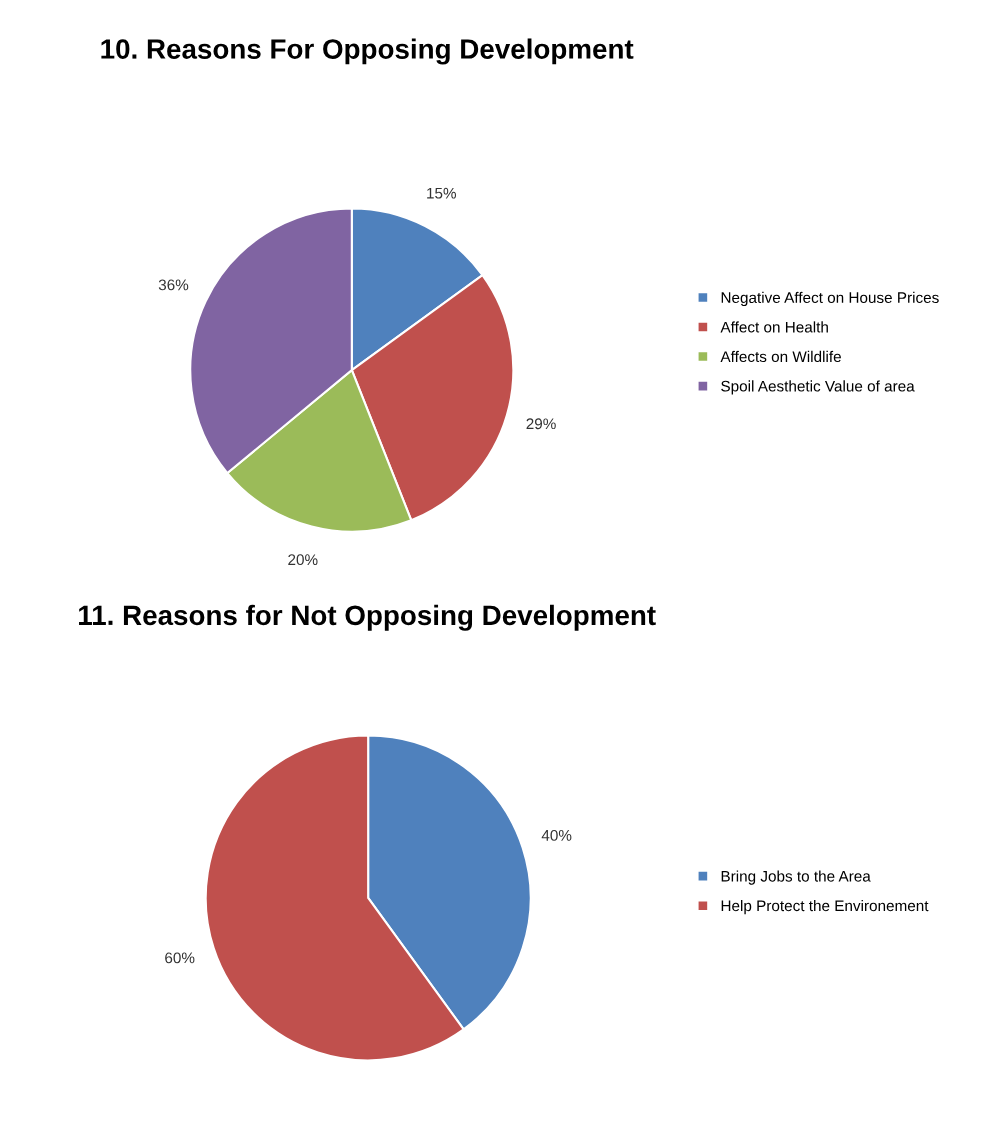 This screenshot has width=991, height=1144. I want to click on legend-label: Negative Affect on House Prices, so click(830, 299).